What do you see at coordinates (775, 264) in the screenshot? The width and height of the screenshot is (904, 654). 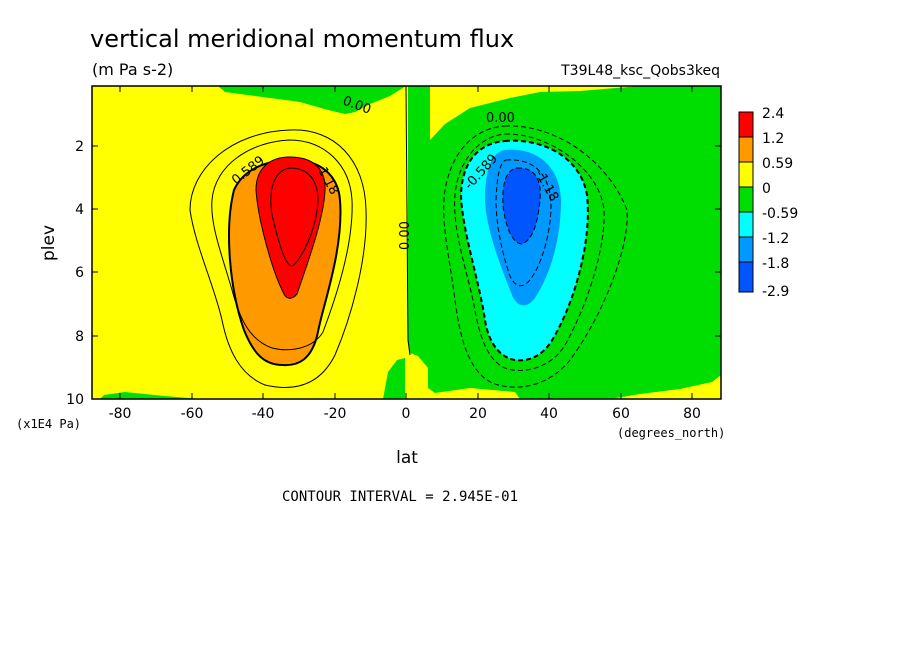 I see `colorbar-label: -1.8` at bounding box center [775, 264].